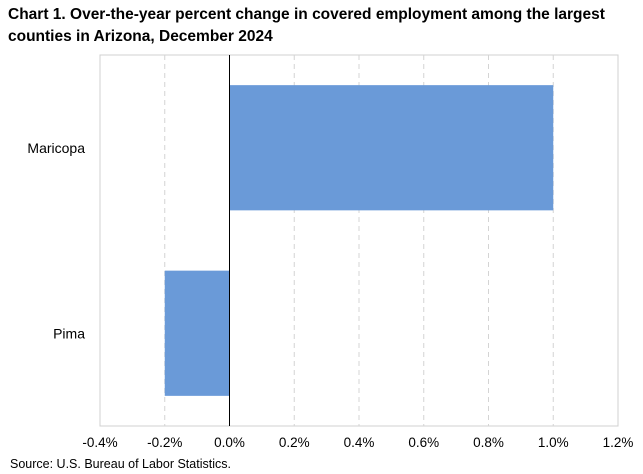  Describe the element at coordinates (294, 442) in the screenshot. I see `x-tick-label: 0.2%` at that location.